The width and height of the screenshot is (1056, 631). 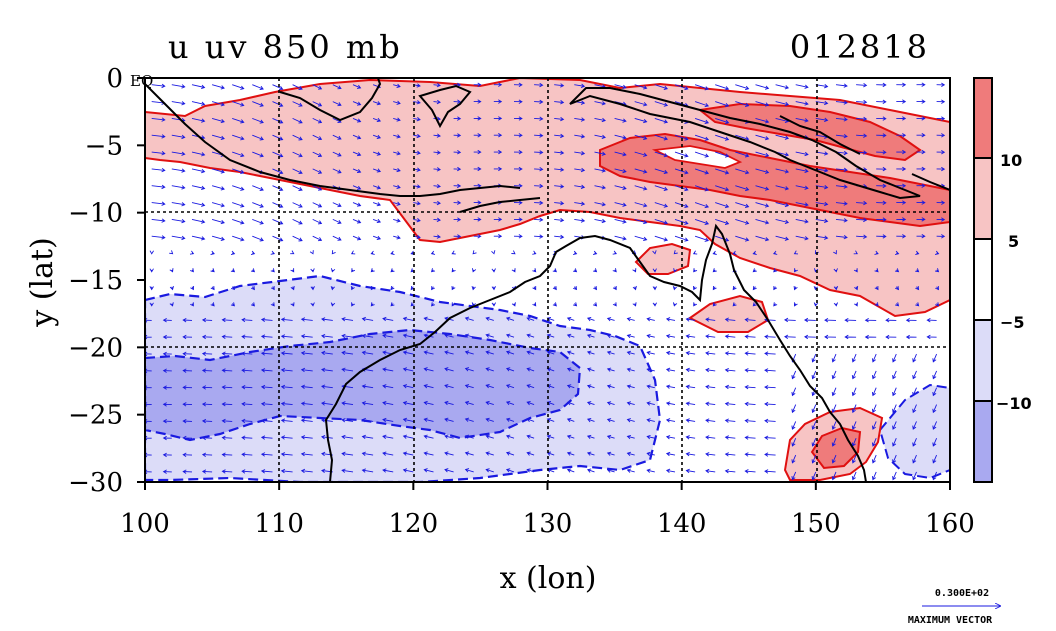 I want to click on vector-legend: 0.300E+02 MAXIMUM VECTOR, so click(x=954, y=607).